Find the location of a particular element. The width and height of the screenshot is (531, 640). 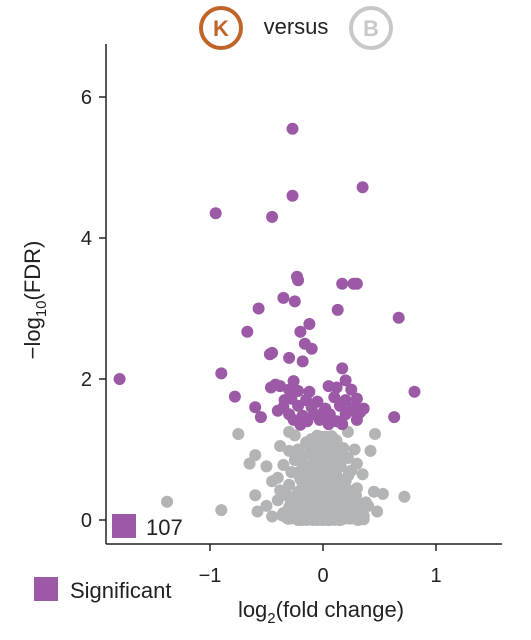

right-badge-letter: B is located at coordinates (371, 28).